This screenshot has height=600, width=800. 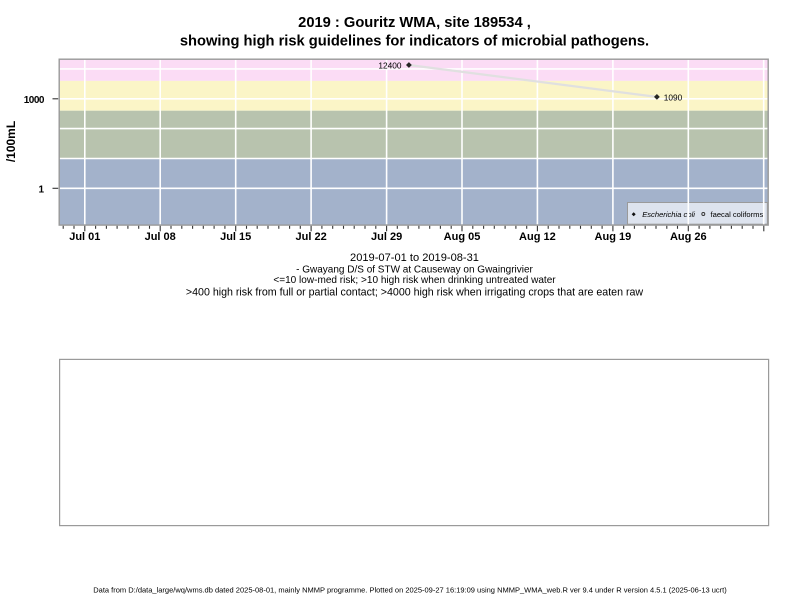 I want to click on svg-text: Aug 26, so click(x=688, y=237).